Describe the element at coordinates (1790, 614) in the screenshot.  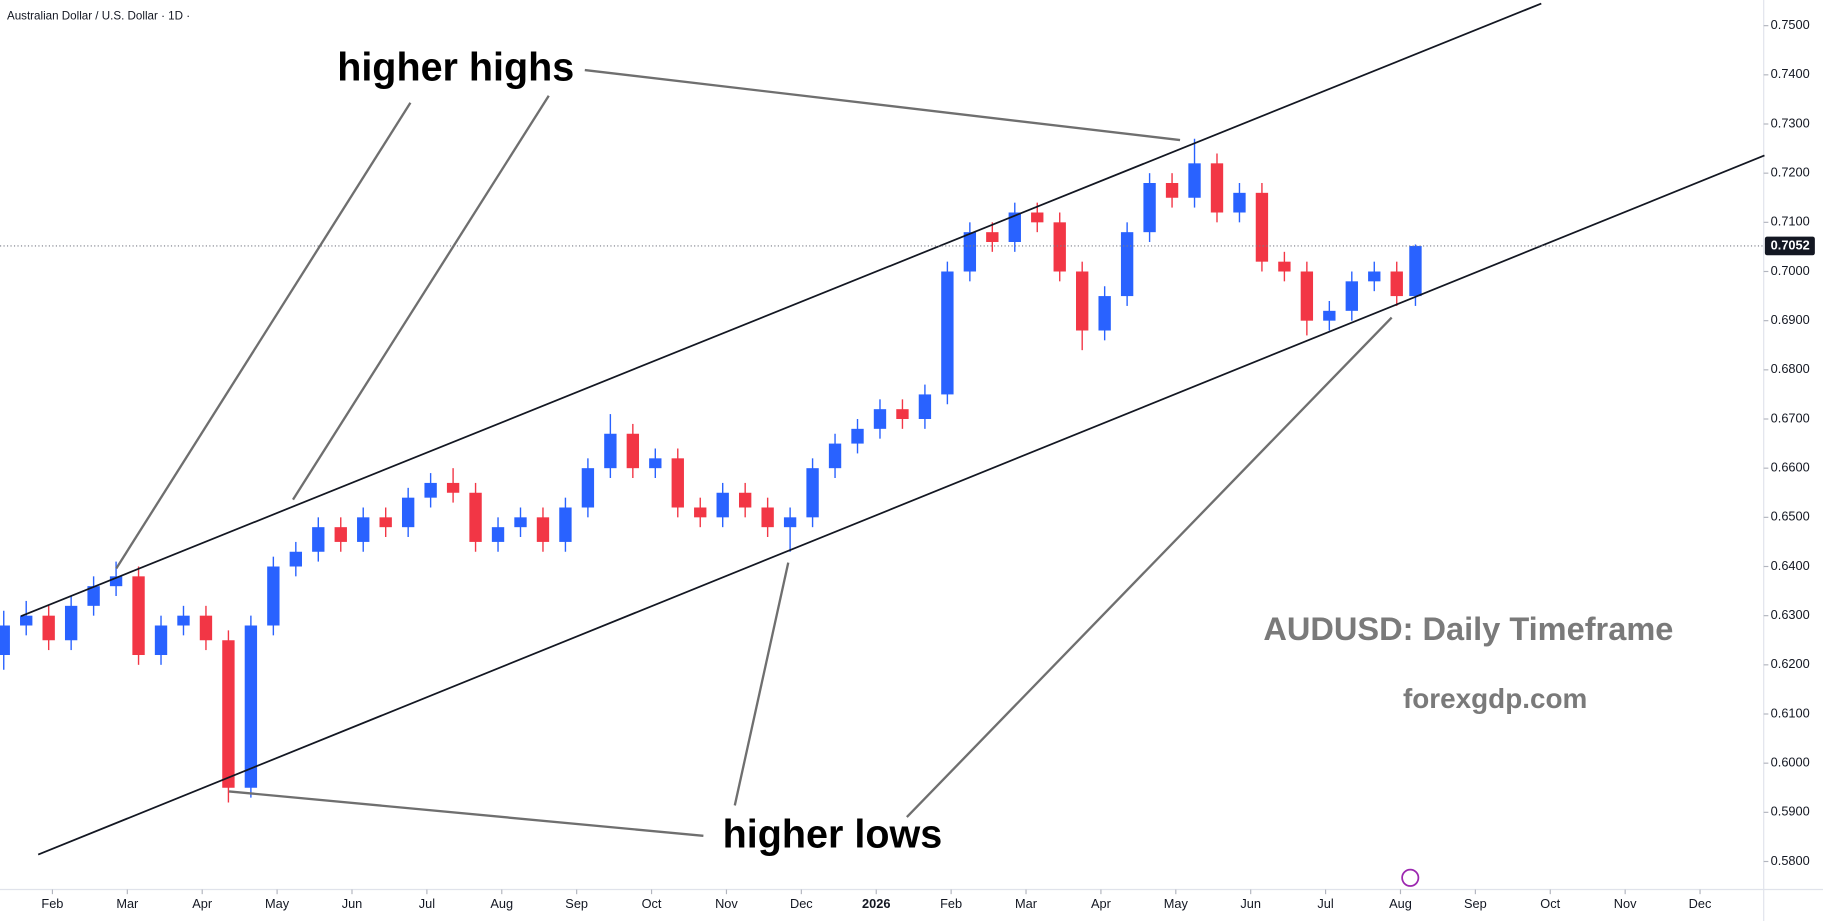
I see `y-tick-label: 0.6300` at that location.